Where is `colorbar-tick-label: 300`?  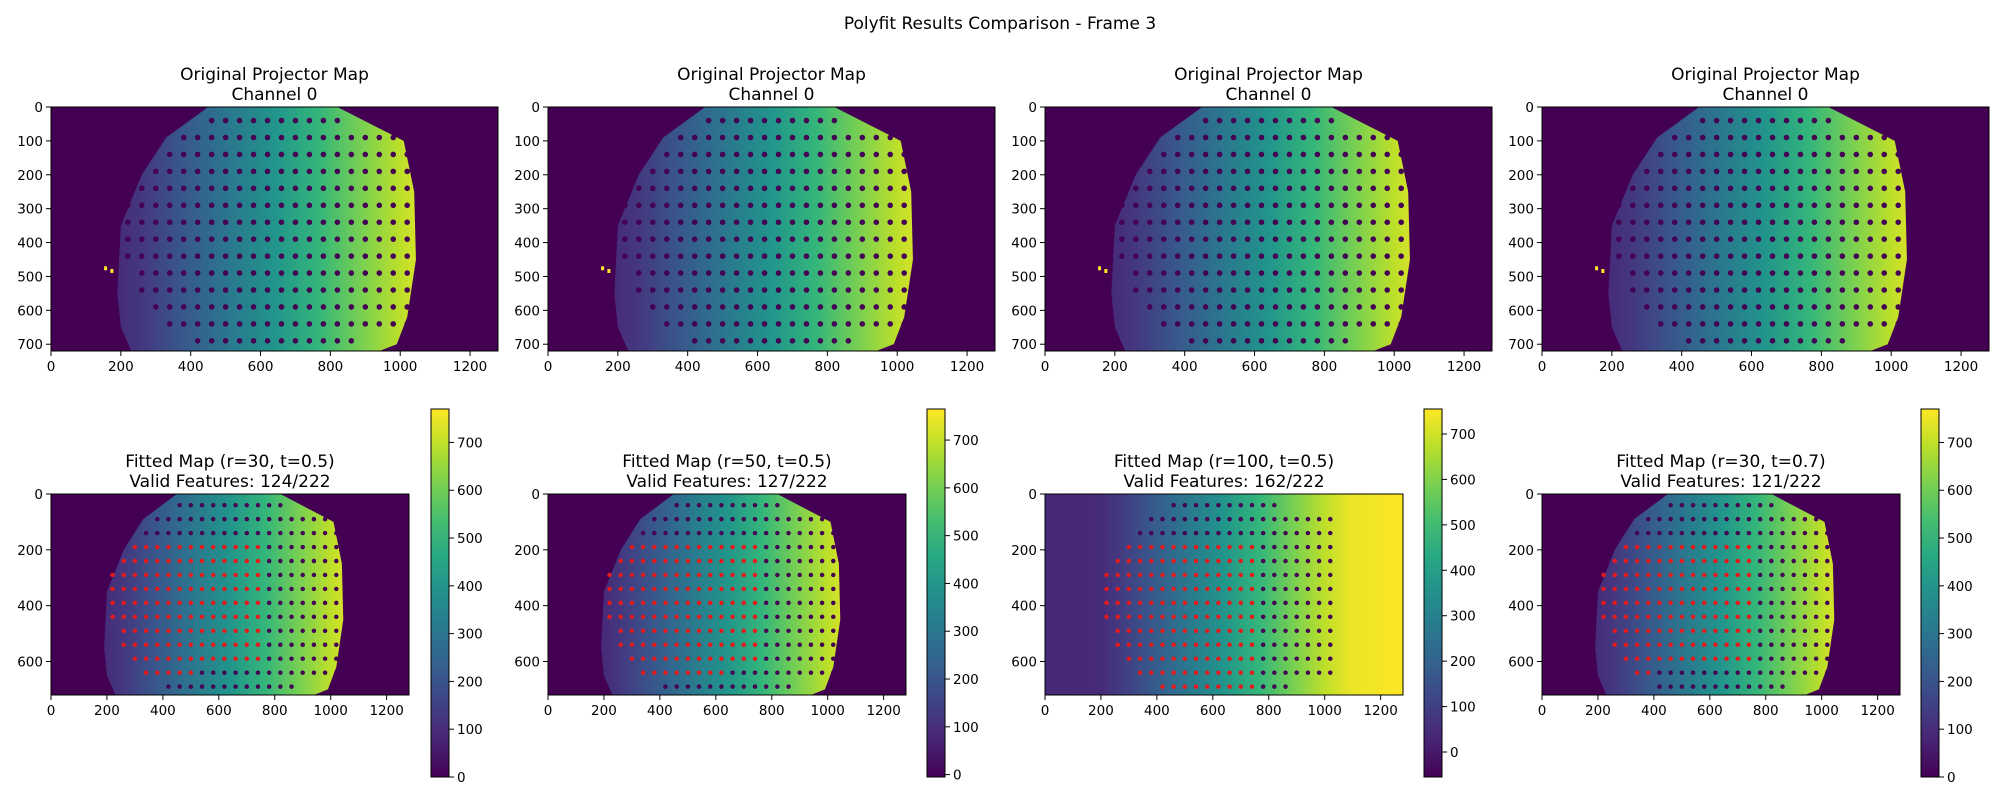
colorbar-tick-label: 300 is located at coordinates (470, 635).